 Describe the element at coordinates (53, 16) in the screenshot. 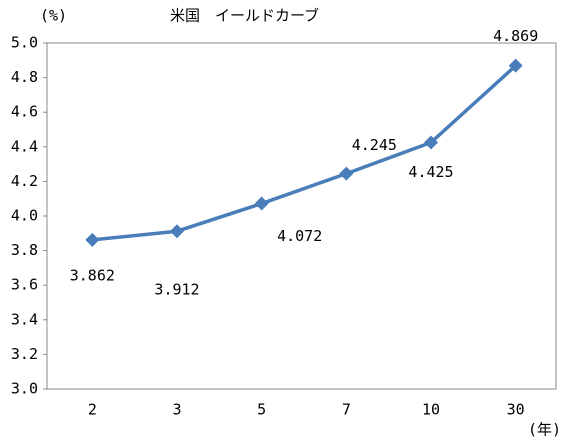

I see `y-unit: (%)` at that location.